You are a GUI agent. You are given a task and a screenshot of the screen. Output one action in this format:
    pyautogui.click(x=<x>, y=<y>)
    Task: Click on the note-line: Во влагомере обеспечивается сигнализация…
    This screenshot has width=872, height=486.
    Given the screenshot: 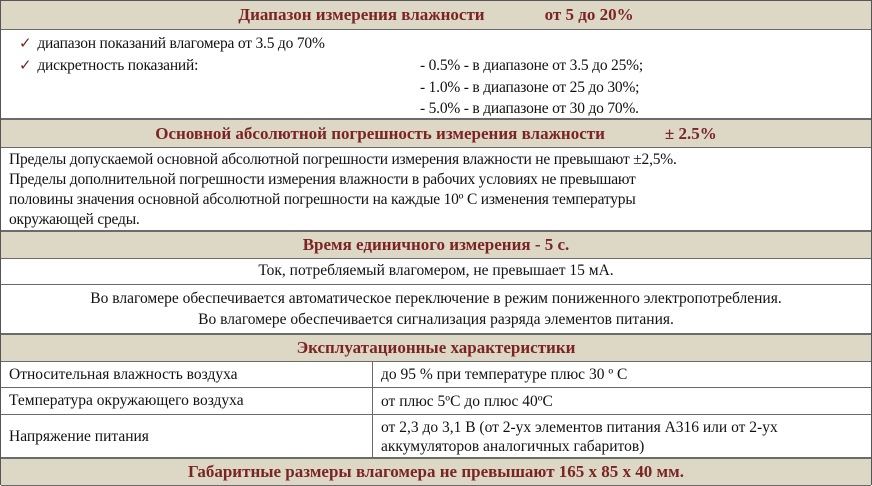 What is the action you would take?
    pyautogui.click(x=436, y=319)
    